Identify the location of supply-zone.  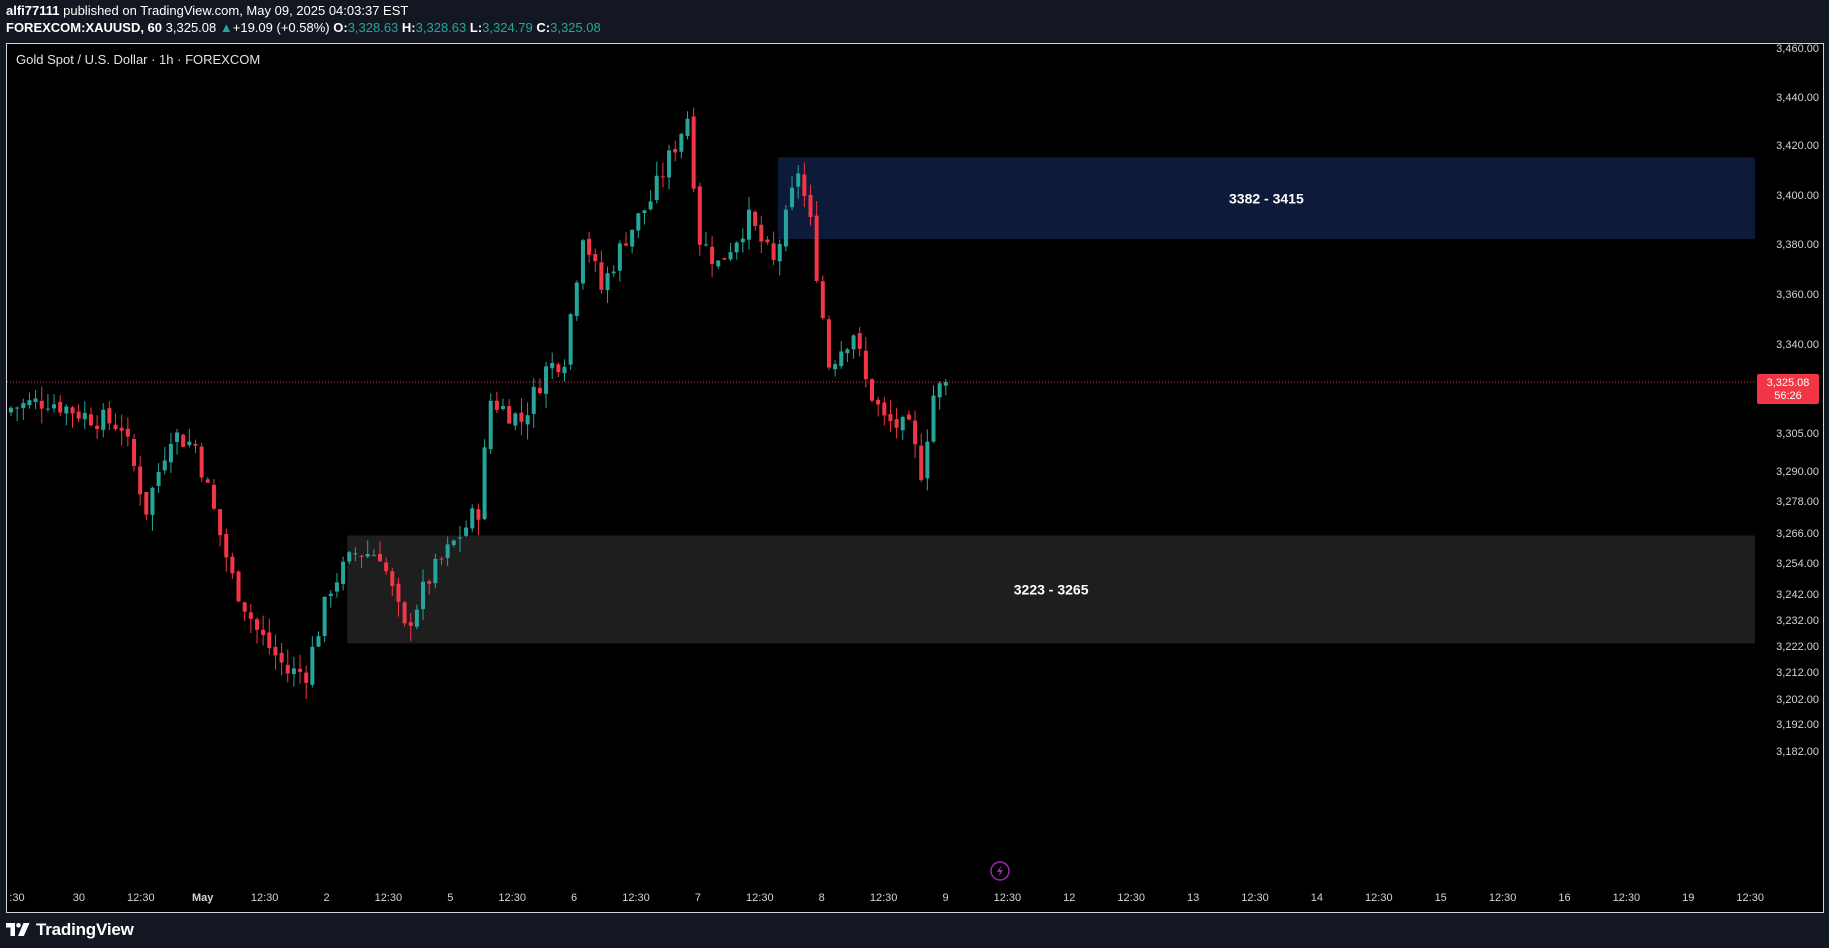
(1266, 198).